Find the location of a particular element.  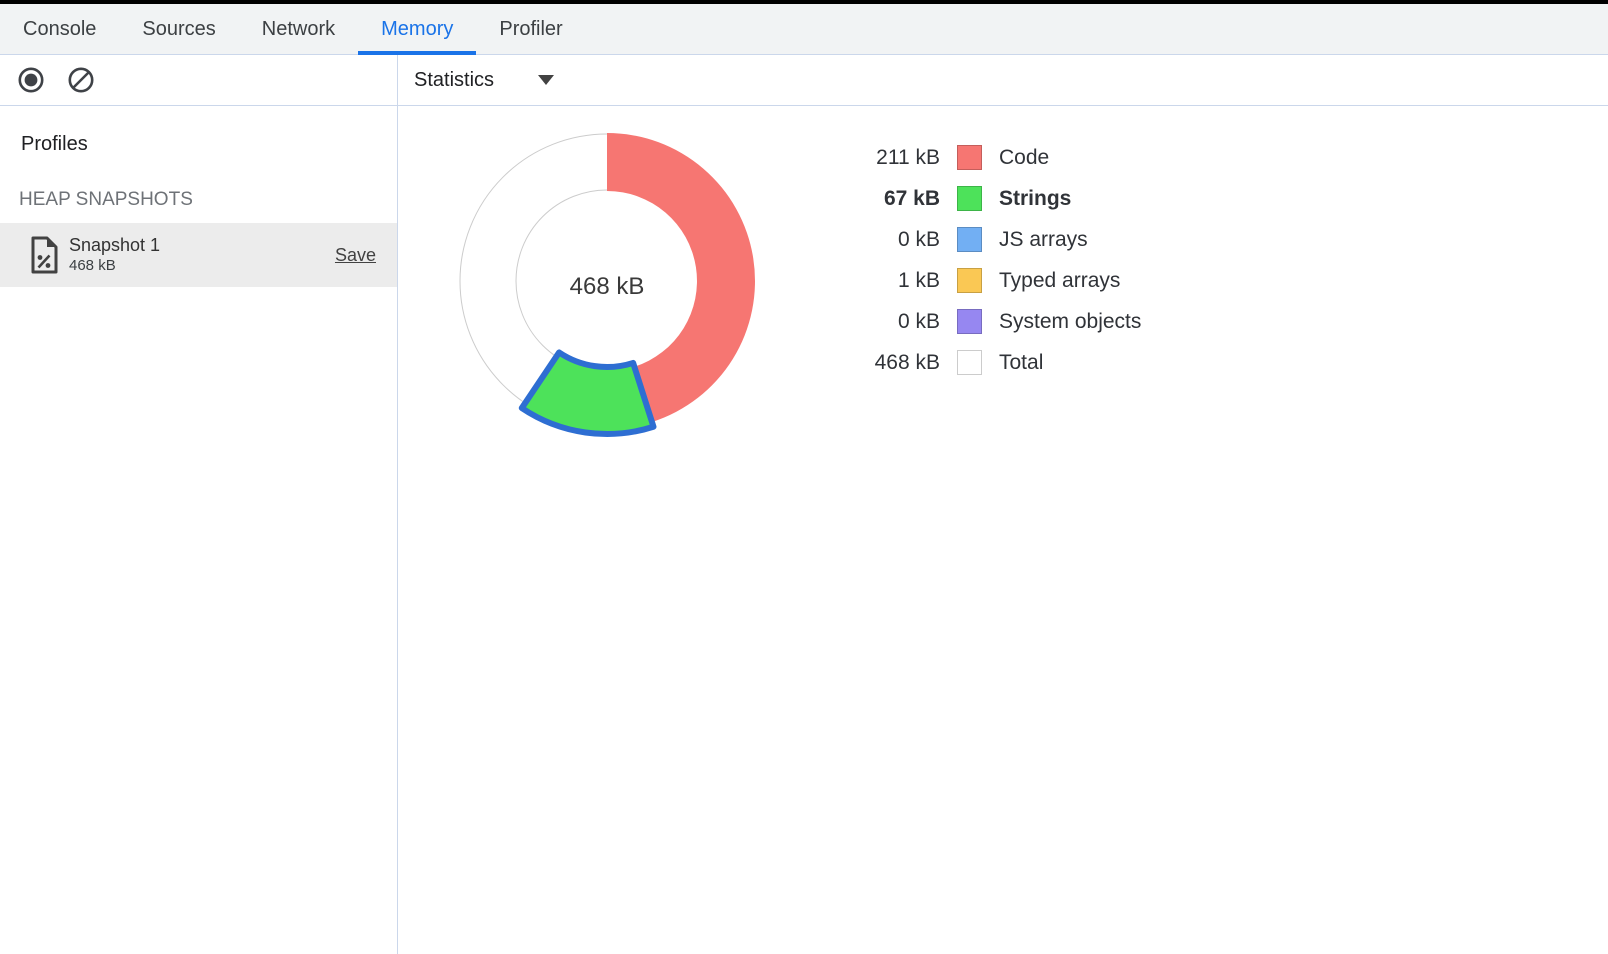

heap-snapshots-section-title: HEAP SNAPSHOTS is located at coordinates (106, 199).